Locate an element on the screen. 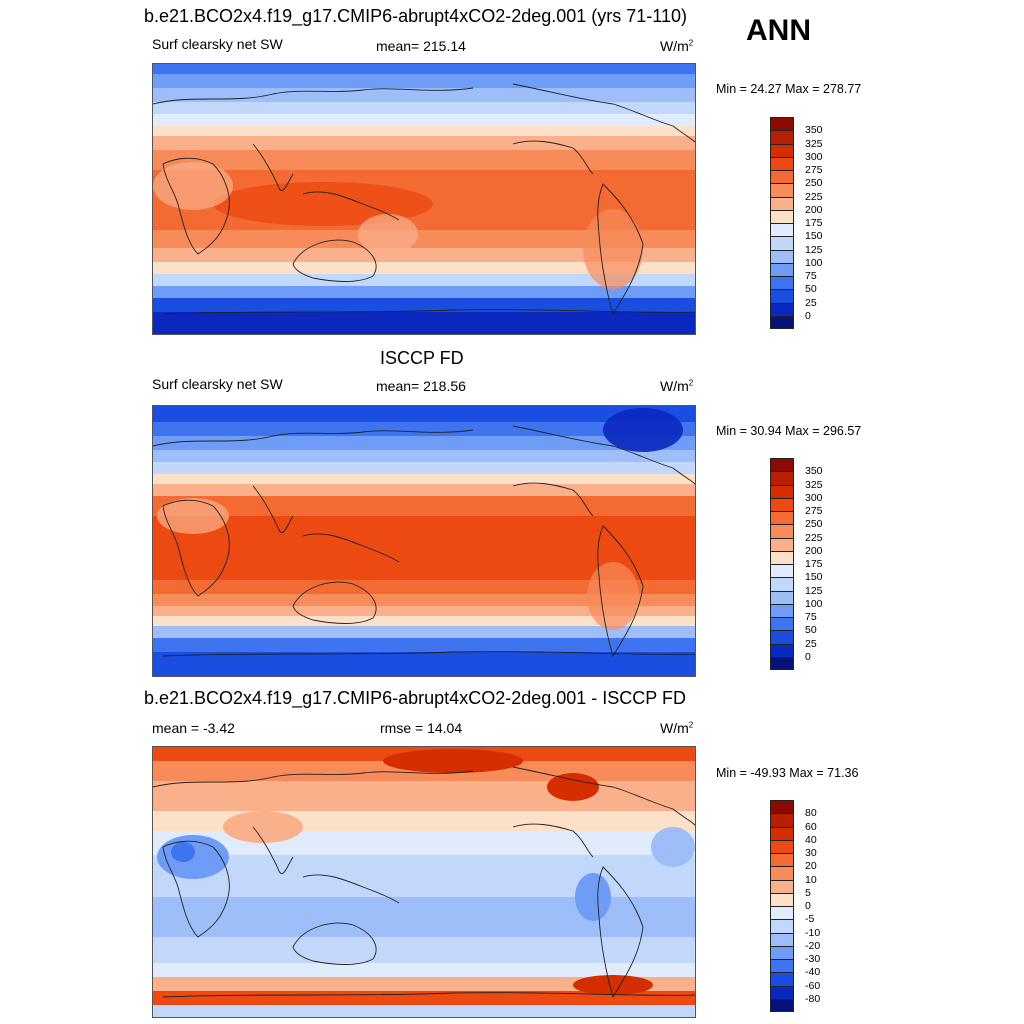  colorbar-tick-label: 60 is located at coordinates (811, 826).